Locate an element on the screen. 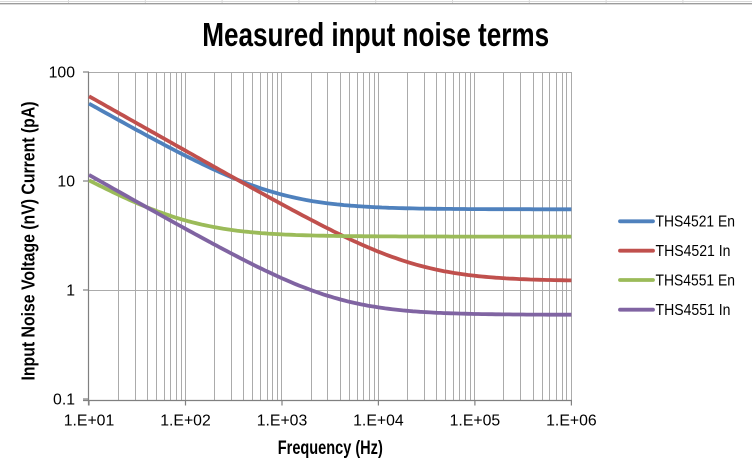 This screenshot has height=475, width=752. svg-text: 0.1 is located at coordinates (64, 400).